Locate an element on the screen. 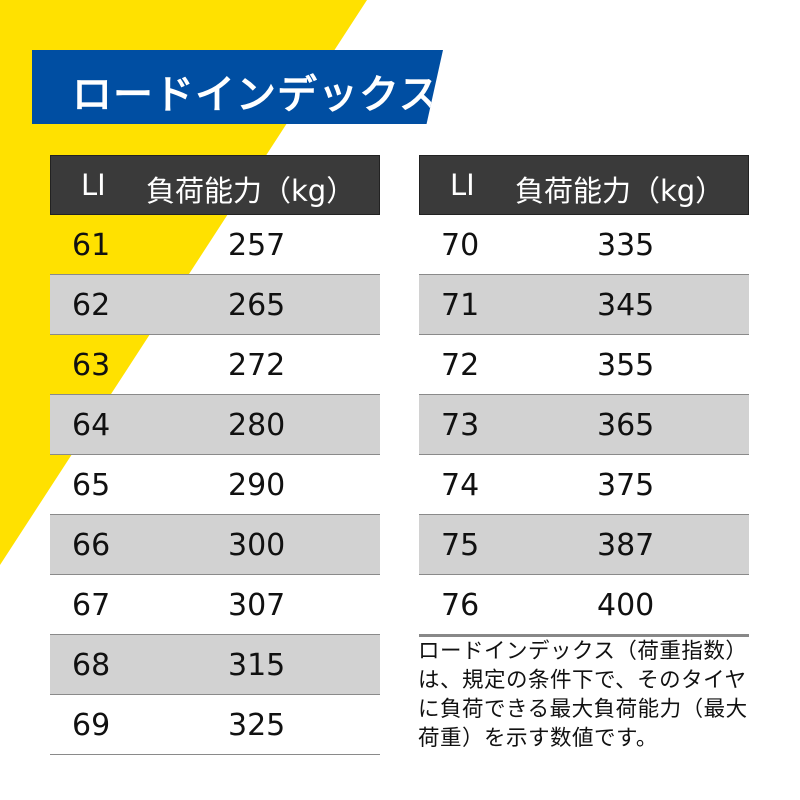 The image size is (800, 800). table-row: 65 290 is located at coordinates (215, 485).